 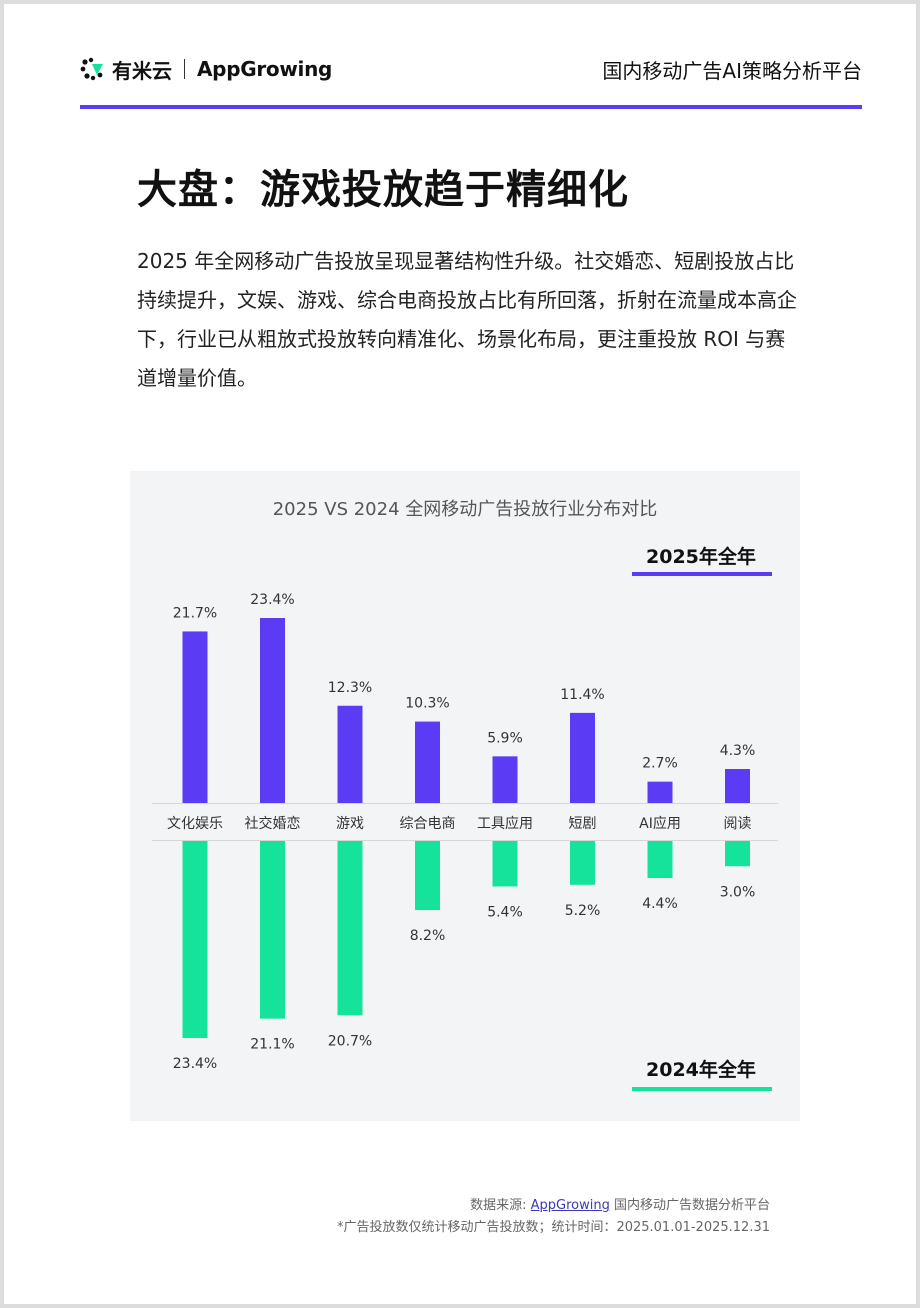 What do you see at coordinates (500, 1205) in the screenshot?
I see `source-prefix: 数据来源:` at bounding box center [500, 1205].